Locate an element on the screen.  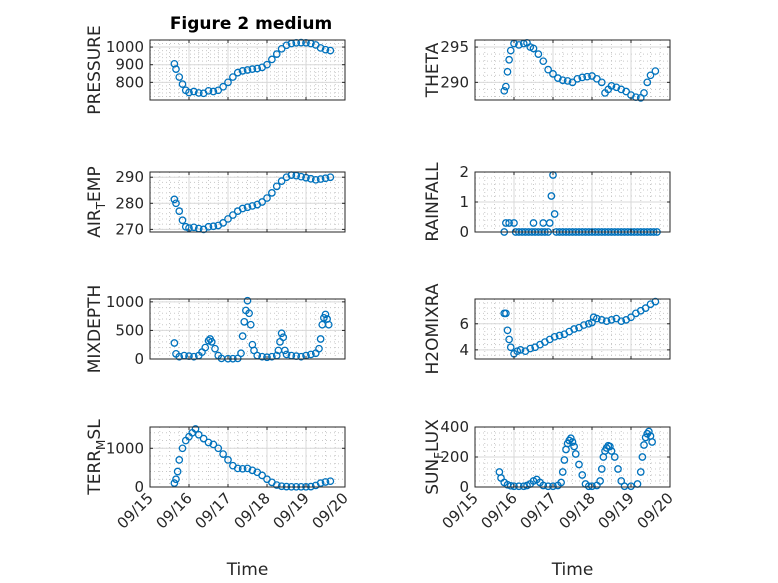
figure-title: Figure 2 medium is located at coordinates (251, 24).